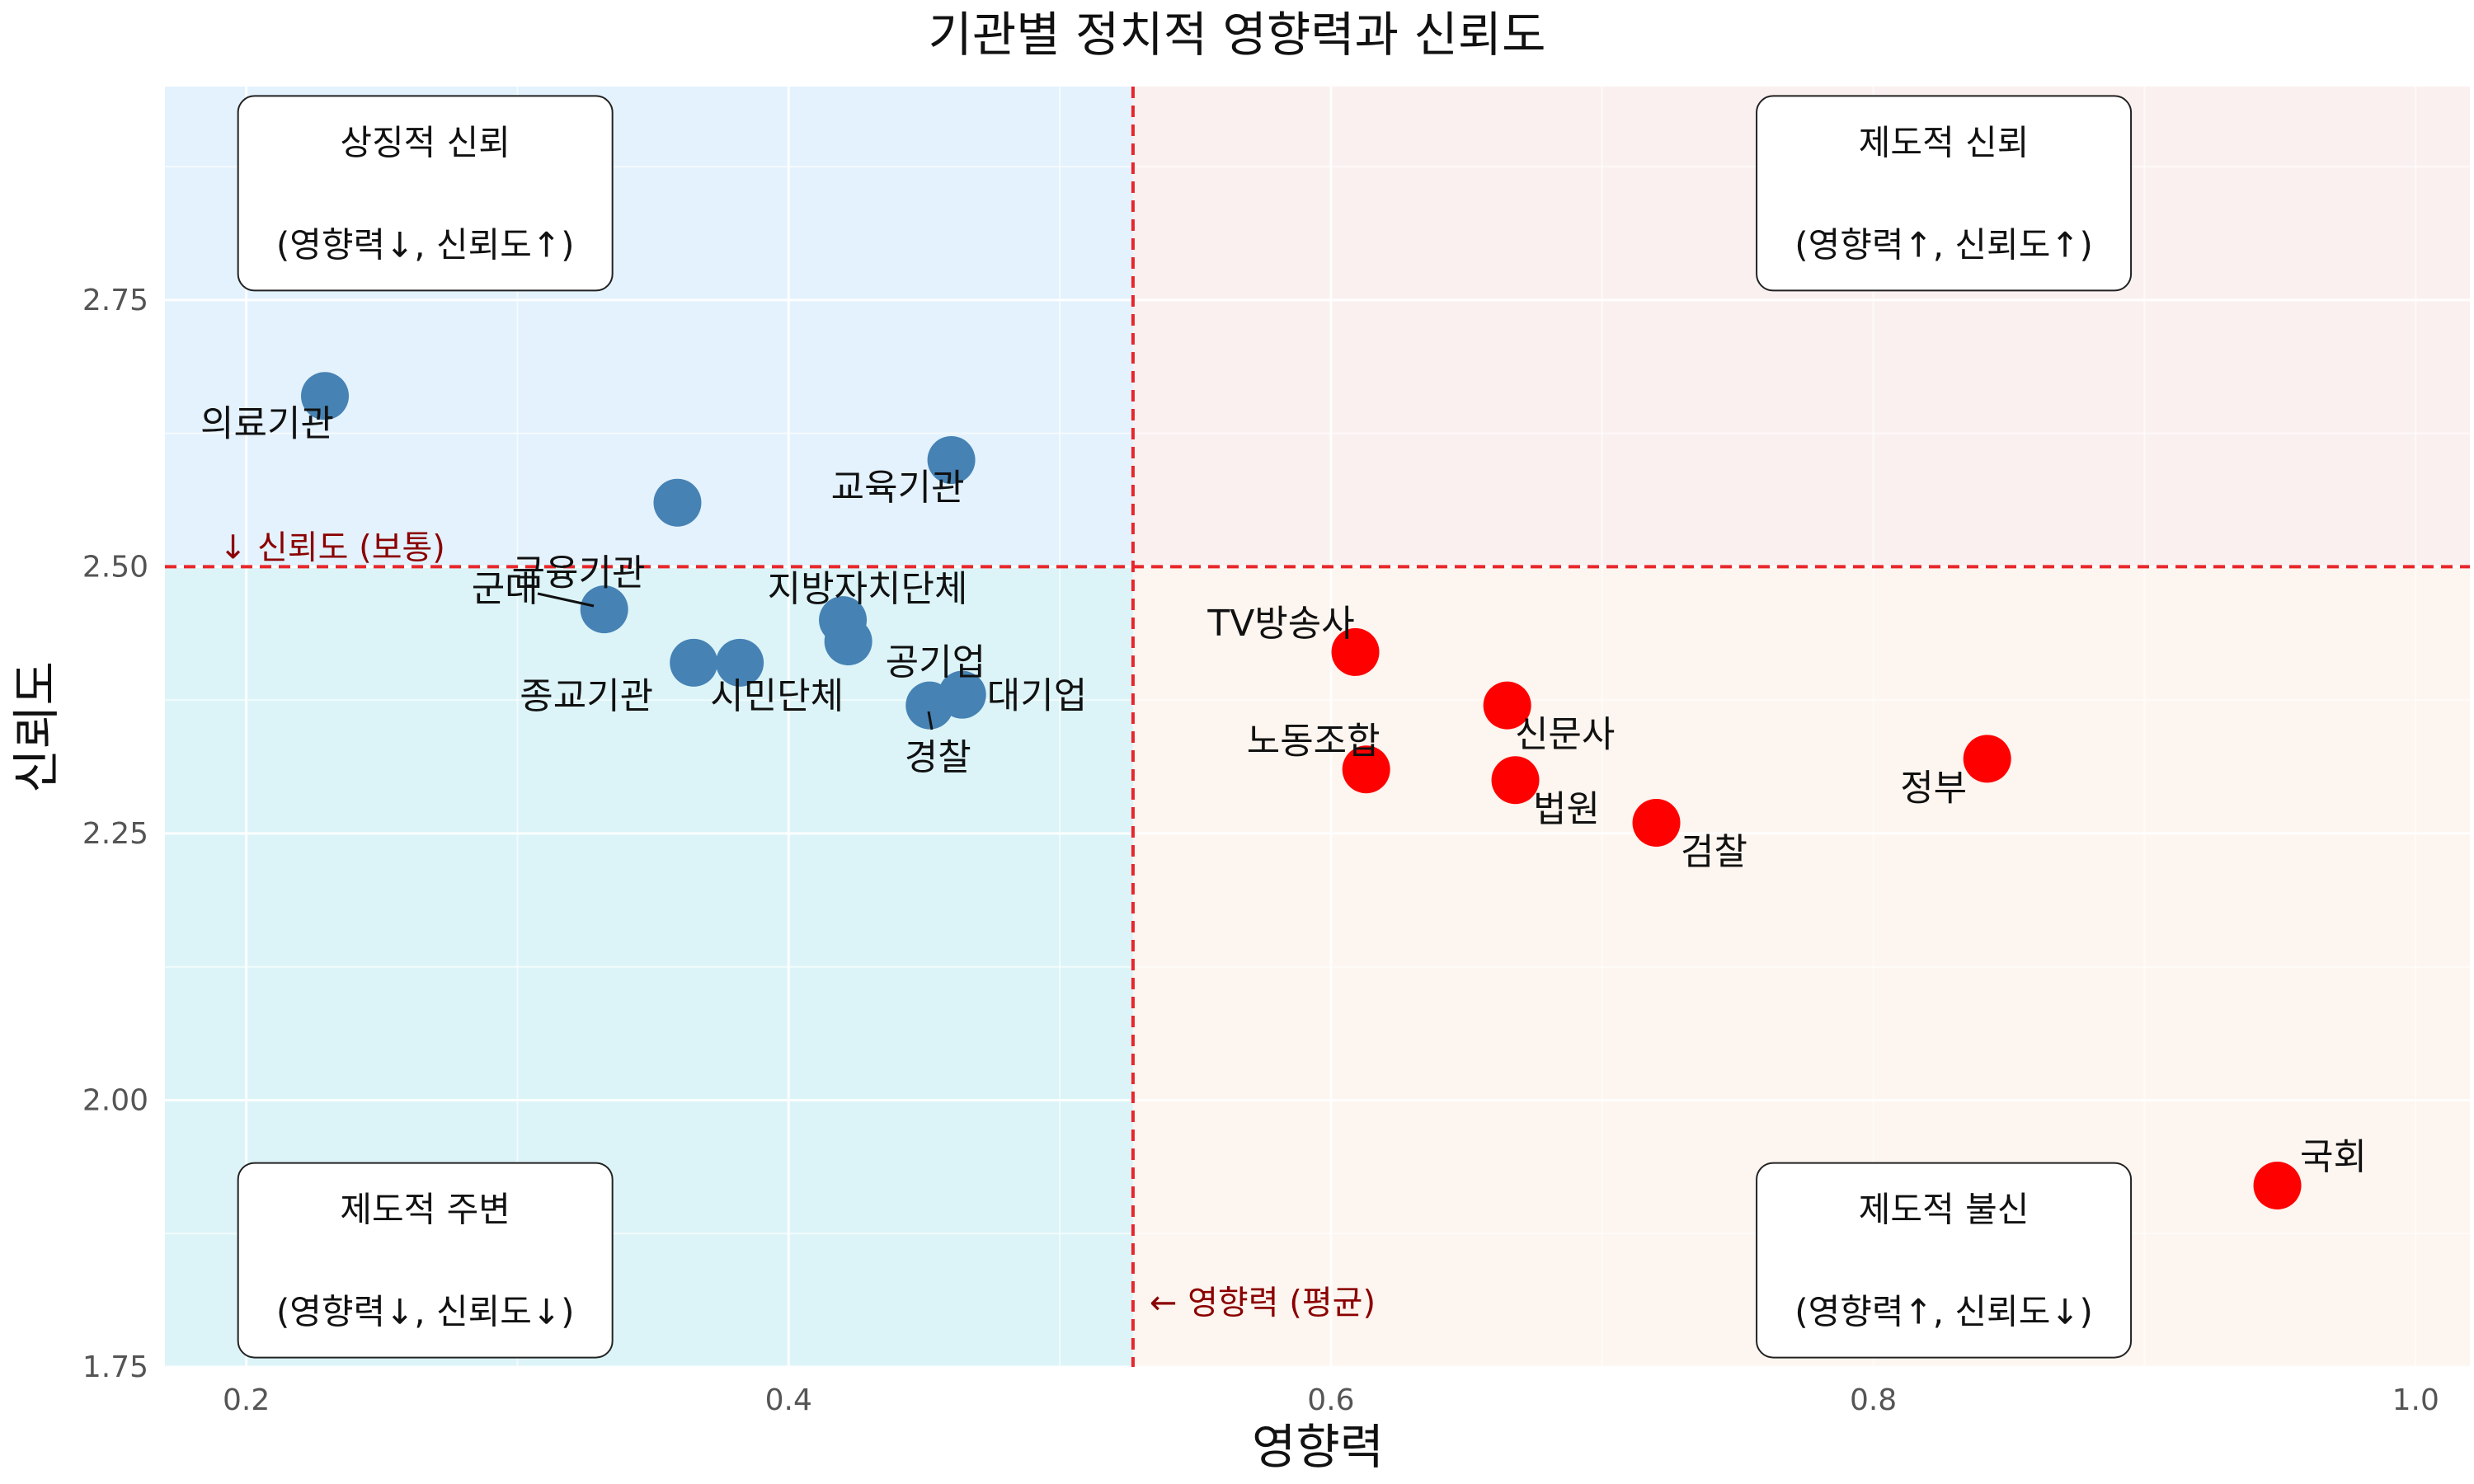  What do you see at coordinates (2333, 1157) in the screenshot?
I see `point-label: 국회` at bounding box center [2333, 1157].